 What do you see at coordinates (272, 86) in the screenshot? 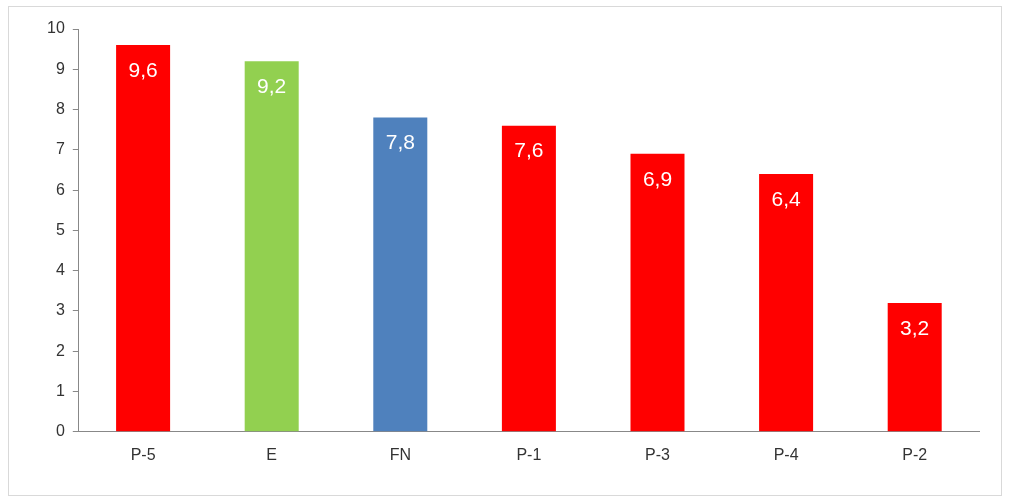
I see `data-label: 9,2` at bounding box center [272, 86].